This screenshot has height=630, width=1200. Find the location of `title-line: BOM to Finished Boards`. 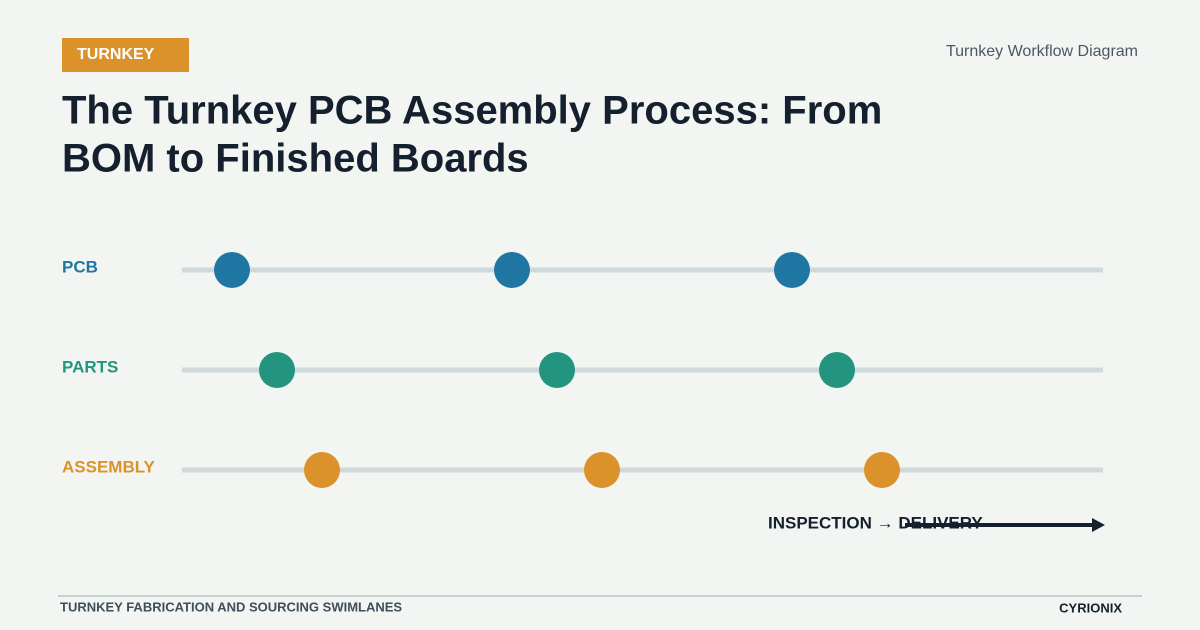

title-line: BOM to Finished Boards is located at coordinates (295, 159).